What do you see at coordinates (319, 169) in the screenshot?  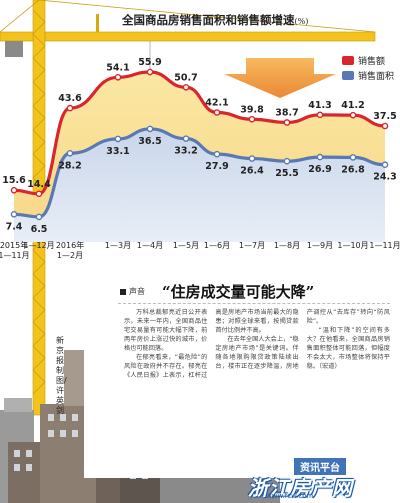 I see `data-label-sales-area: 26.9` at bounding box center [319, 169].